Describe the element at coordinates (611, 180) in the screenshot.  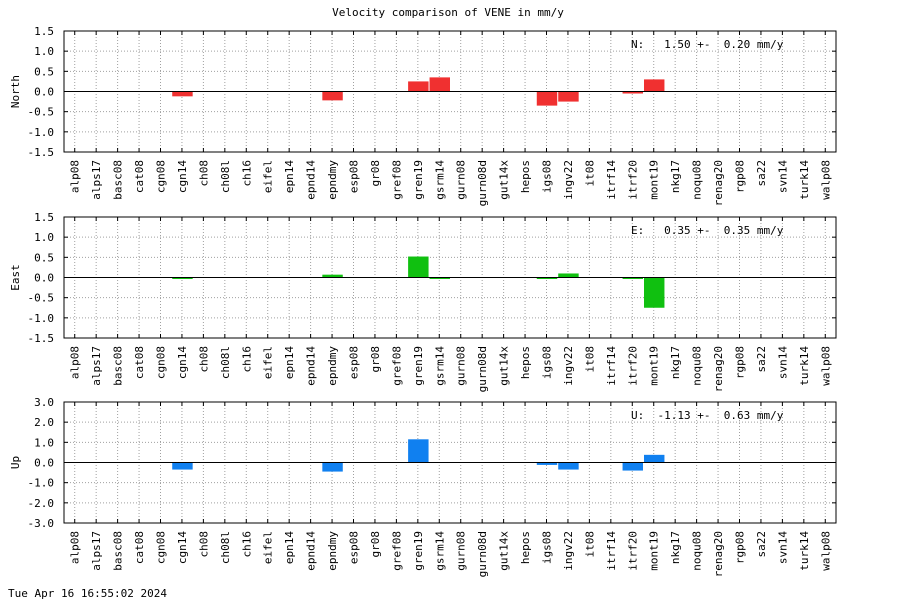
I see `category-label: itrf14` at that location.